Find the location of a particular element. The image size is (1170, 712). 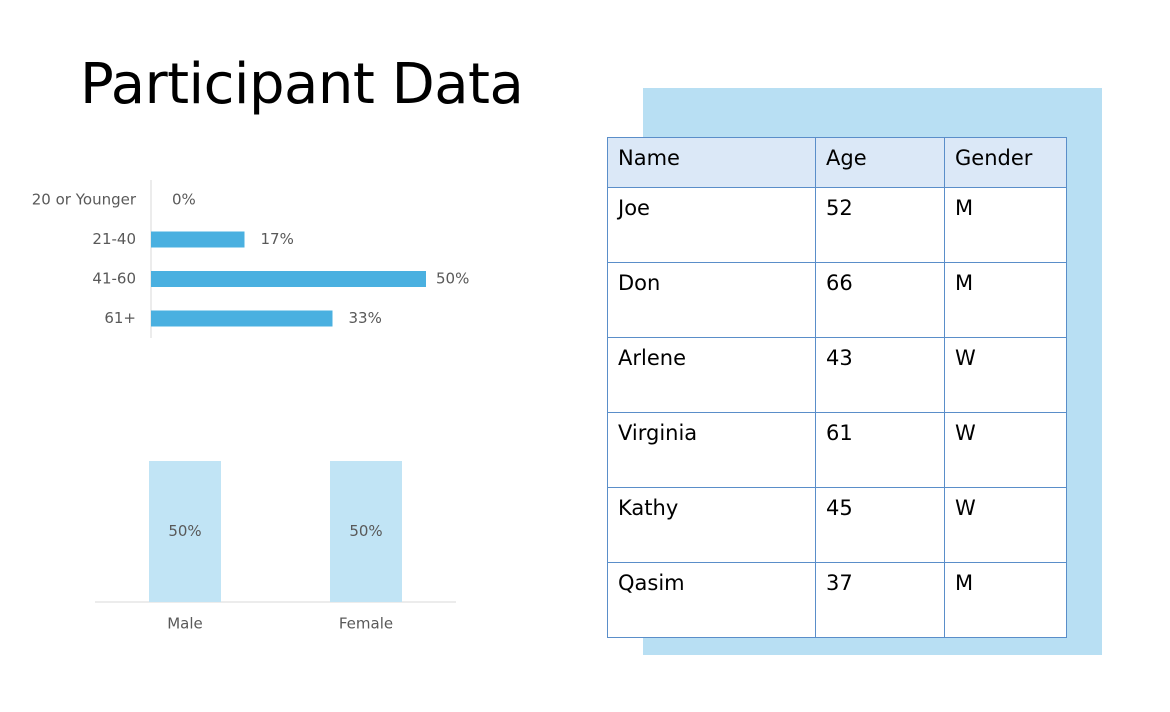

cell-name: Joe is located at coordinates (711, 225).